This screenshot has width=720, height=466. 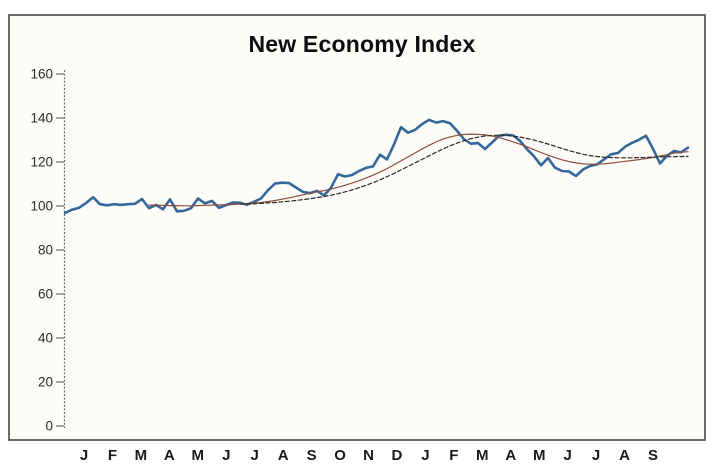 What do you see at coordinates (49, 426) in the screenshot?
I see `y-axis-tick-label: 0` at bounding box center [49, 426].